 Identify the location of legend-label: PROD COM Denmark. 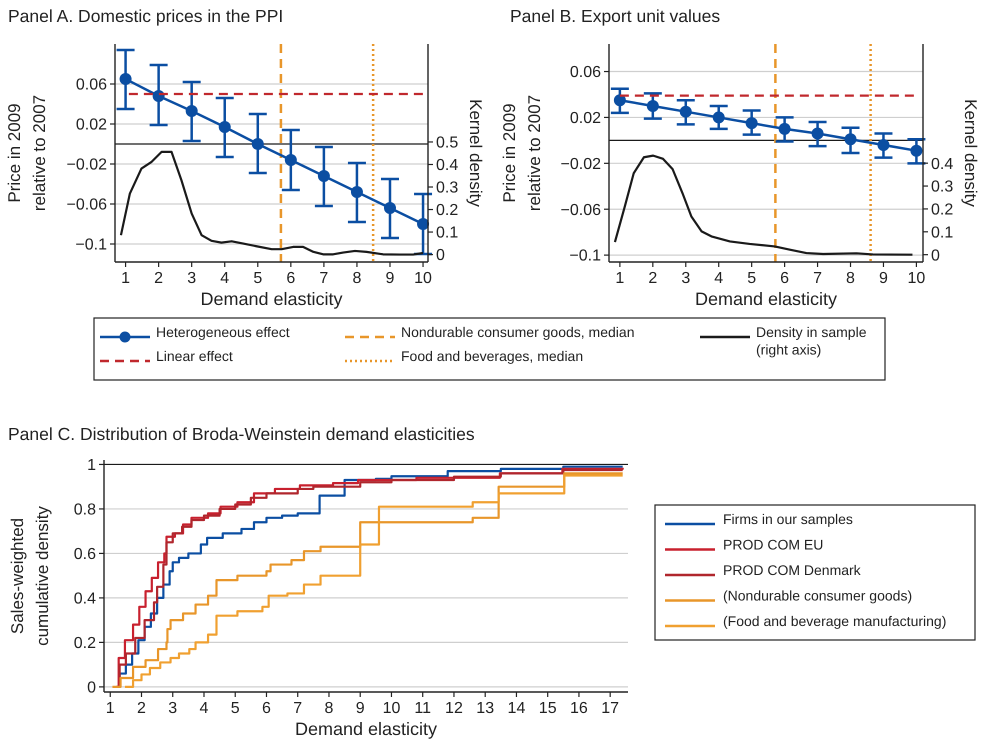
(792, 570).